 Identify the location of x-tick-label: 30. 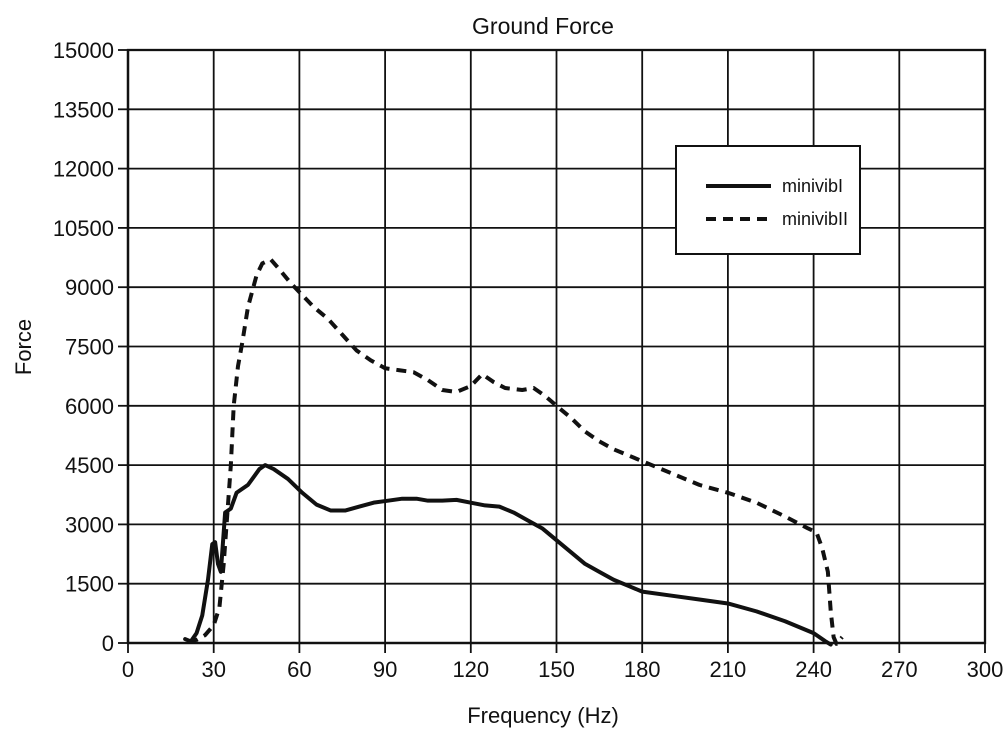
(213, 669).